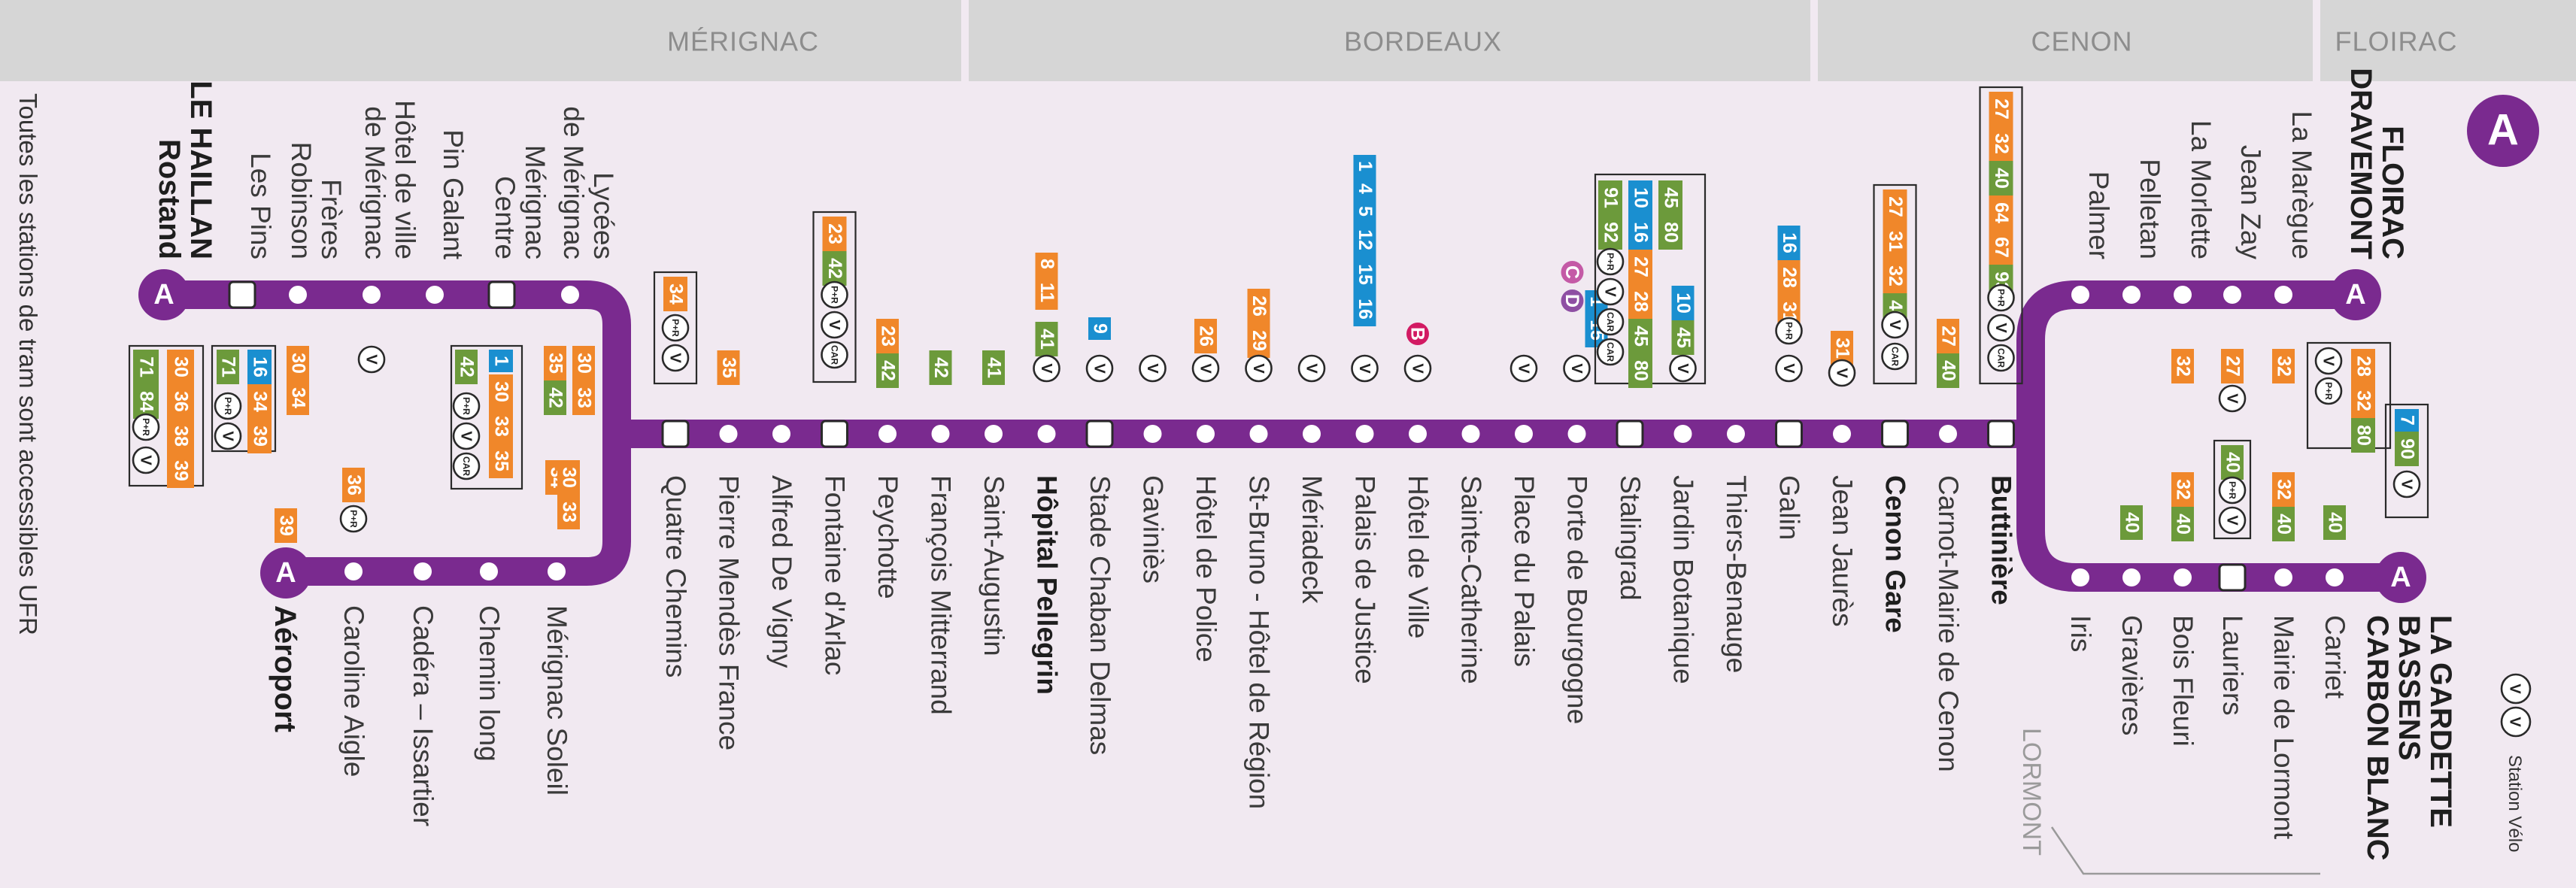 This screenshot has height=888, width=2576. Describe the element at coordinates (353, 485) in the screenshot. I see `svg-text: 36` at that location.